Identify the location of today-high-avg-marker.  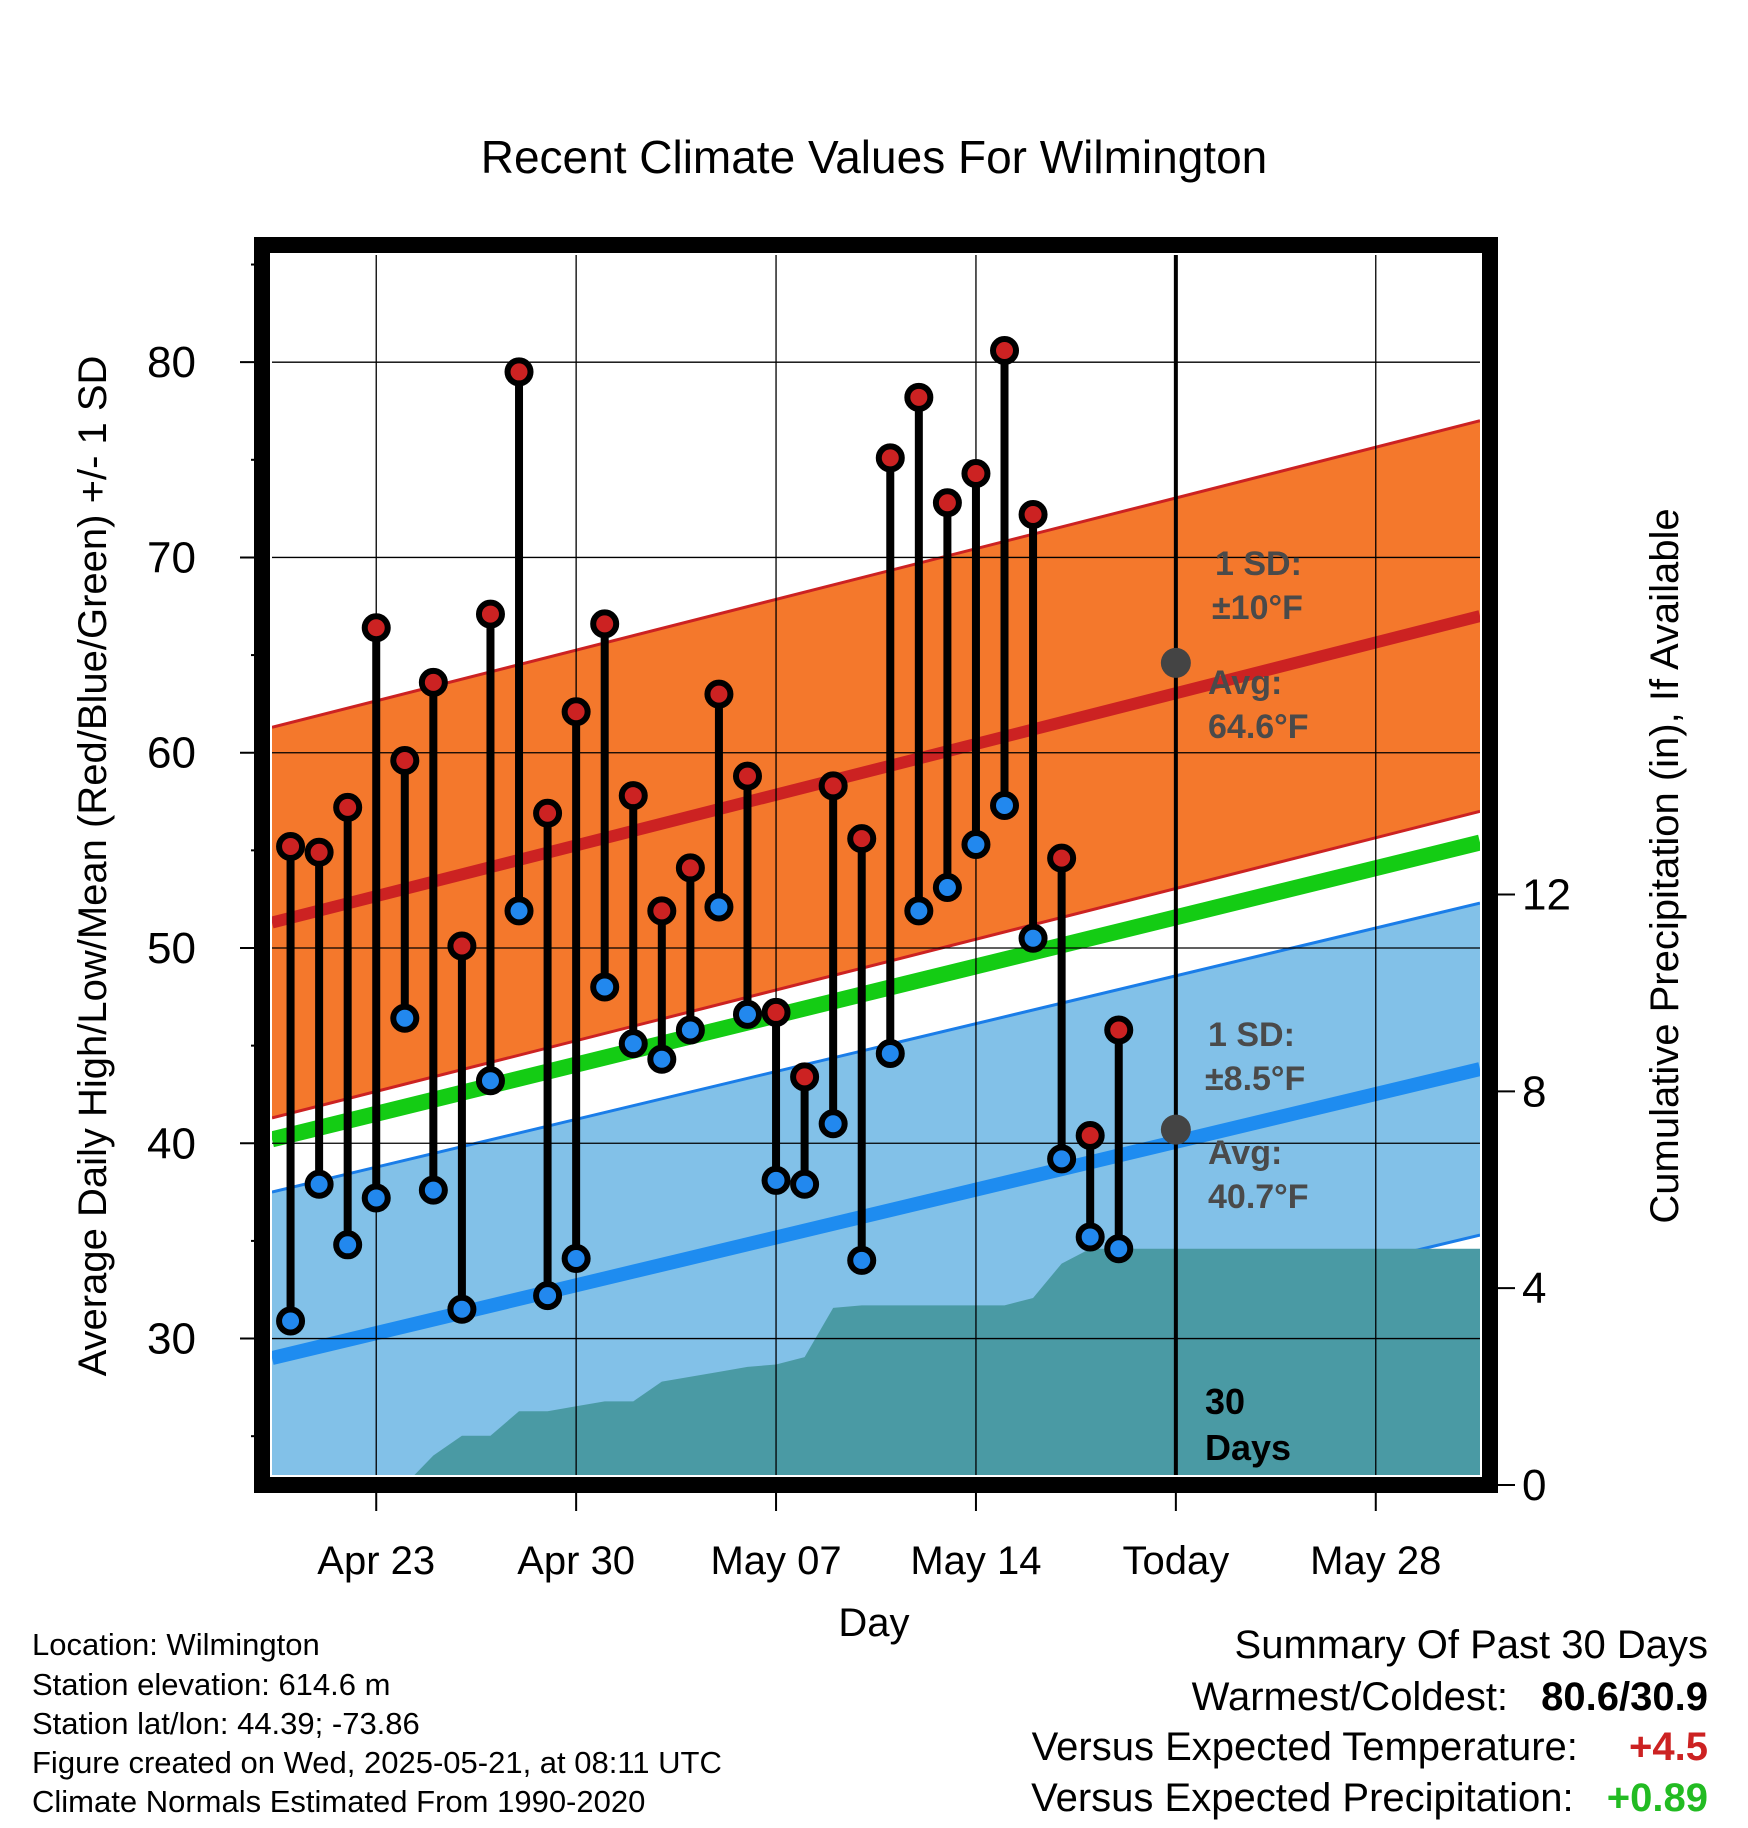
(1175, 662).